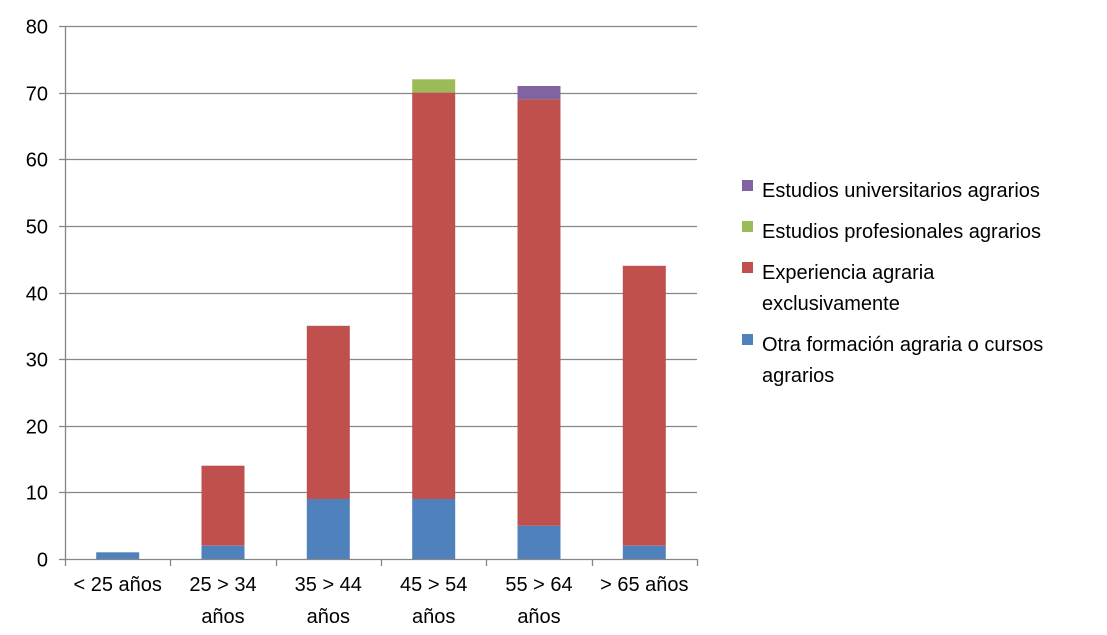 Image resolution: width=1107 pixels, height=635 pixels. What do you see at coordinates (37, 28) in the screenshot?
I see `y-tick-label: 80` at bounding box center [37, 28].